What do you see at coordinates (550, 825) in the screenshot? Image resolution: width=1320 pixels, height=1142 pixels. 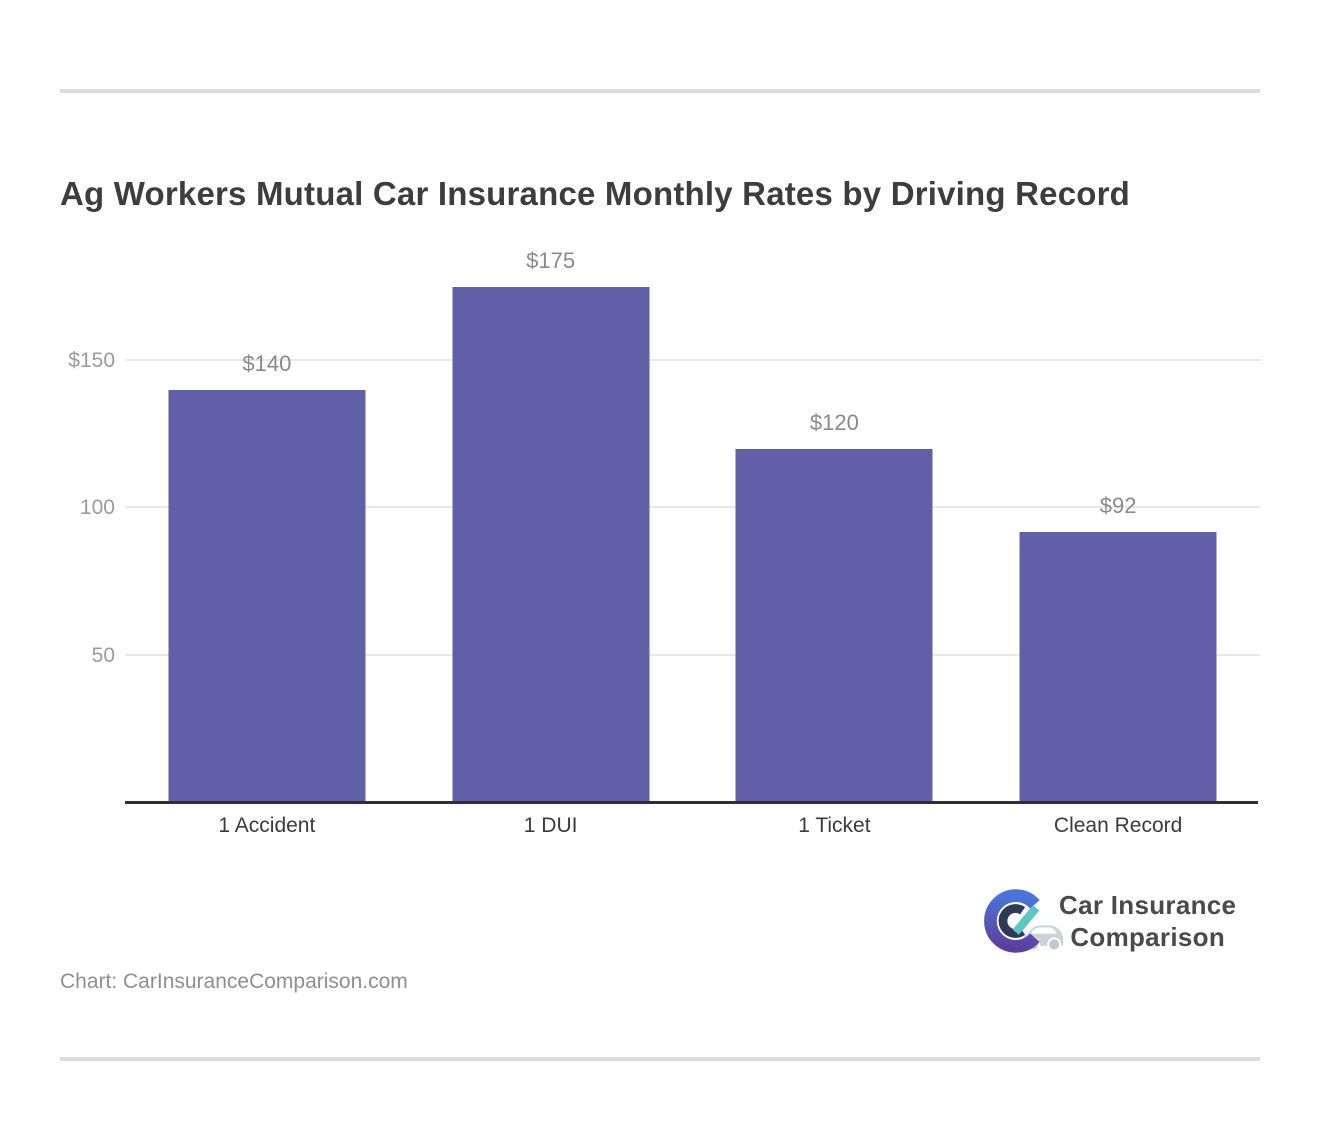 I see `x-axis-label: 1 DUI` at bounding box center [550, 825].